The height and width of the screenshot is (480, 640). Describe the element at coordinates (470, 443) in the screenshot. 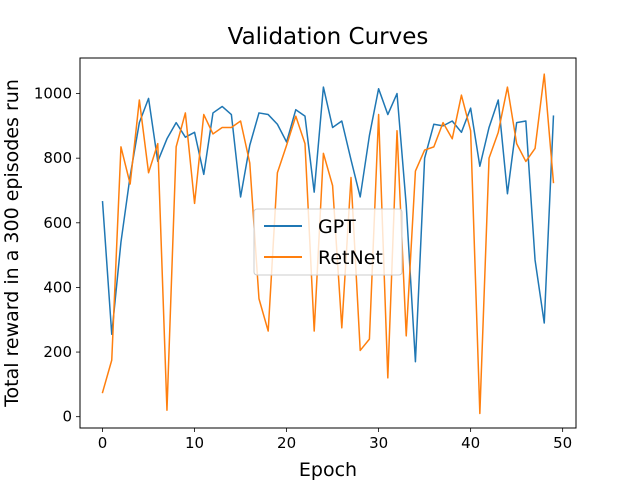

I see `x-tick-label: 40` at that location.